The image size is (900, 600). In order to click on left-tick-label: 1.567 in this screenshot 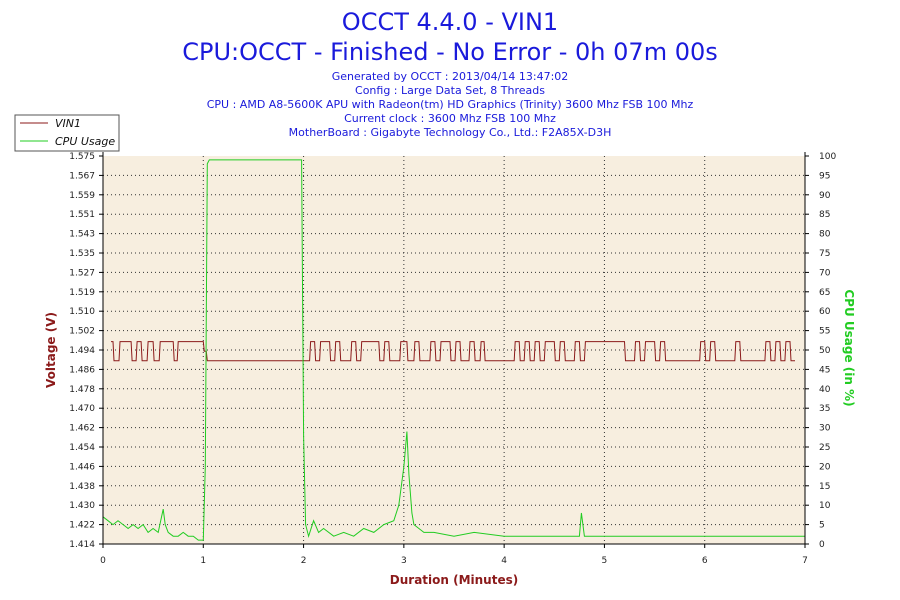, I will do `click(82, 176)`.